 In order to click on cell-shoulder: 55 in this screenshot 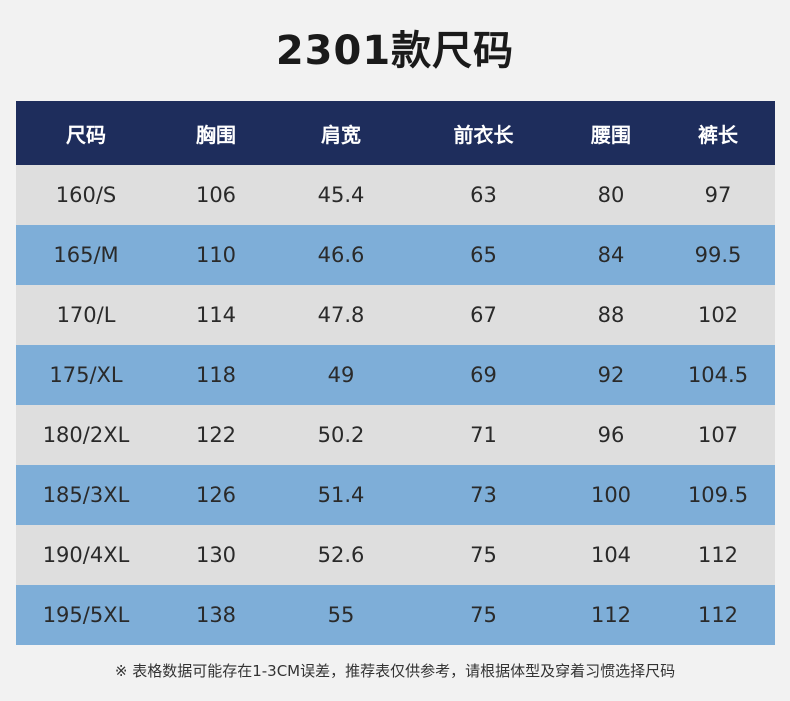, I will do `click(341, 615)`.